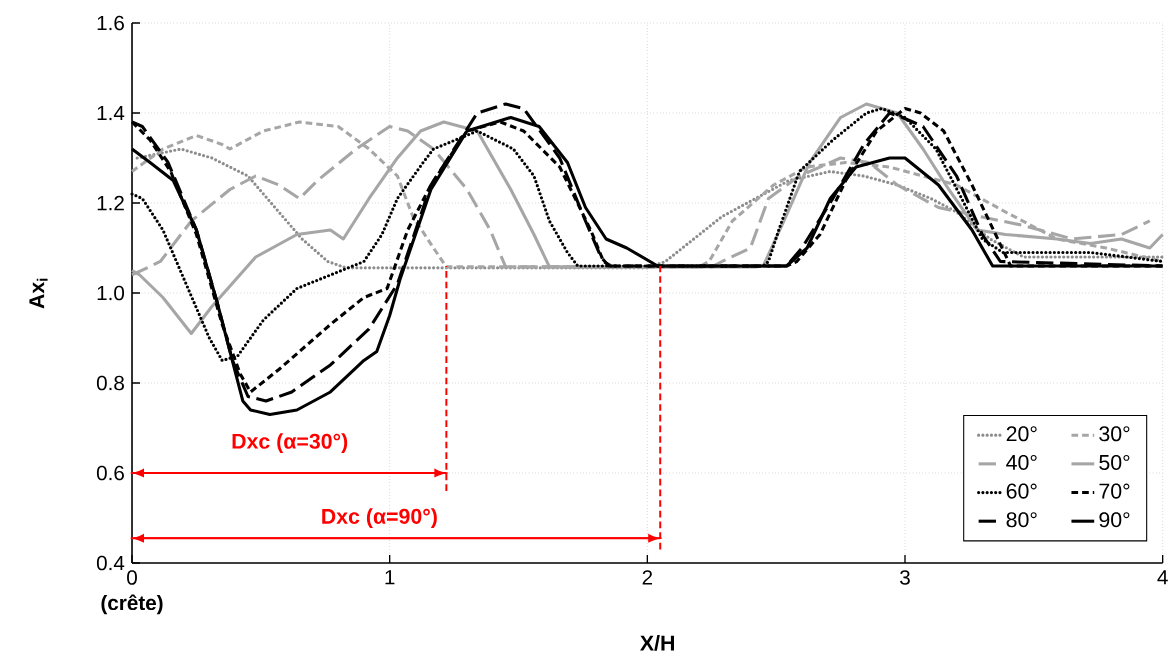  Describe the element at coordinates (1021, 434) in the screenshot. I see `legend-label: 20°` at that location.